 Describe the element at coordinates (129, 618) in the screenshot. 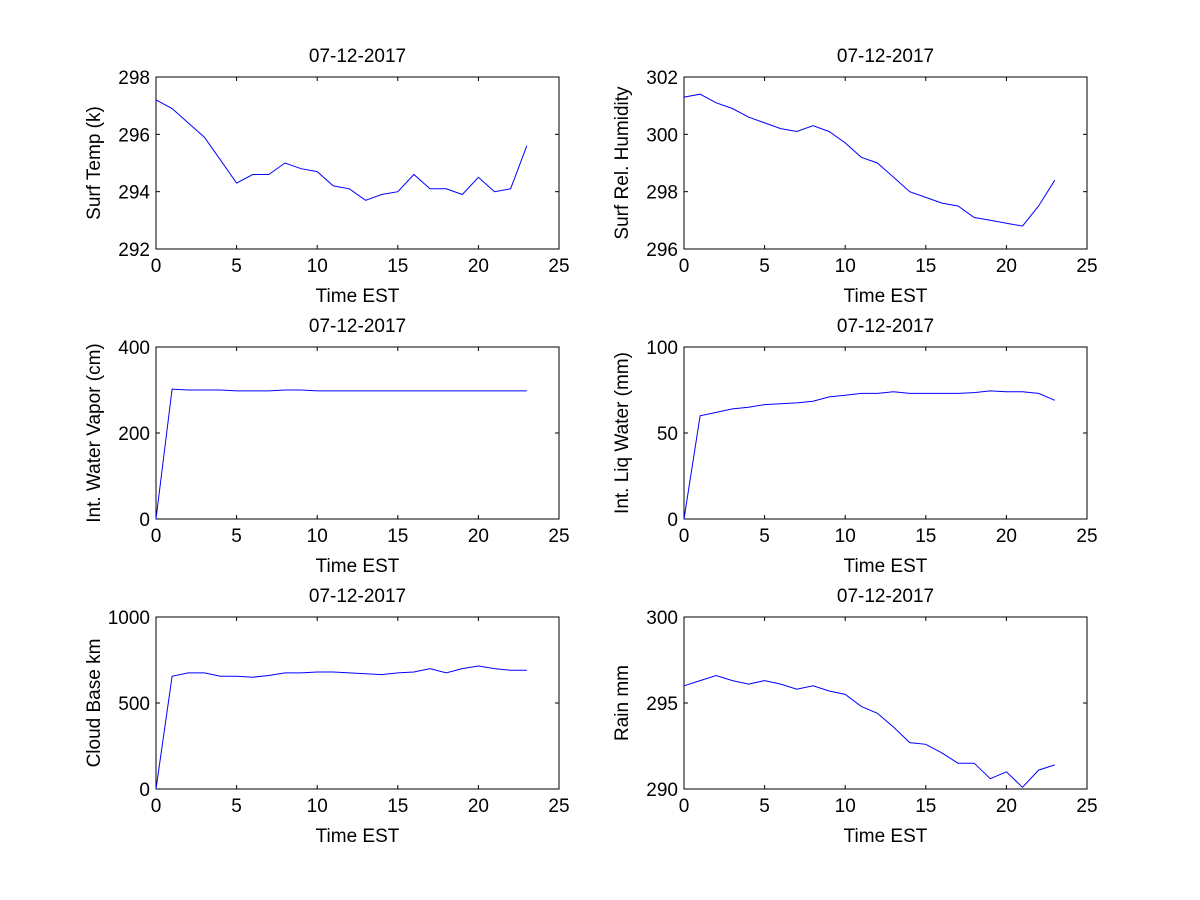

I see `y-tick-label: 1000` at that location.